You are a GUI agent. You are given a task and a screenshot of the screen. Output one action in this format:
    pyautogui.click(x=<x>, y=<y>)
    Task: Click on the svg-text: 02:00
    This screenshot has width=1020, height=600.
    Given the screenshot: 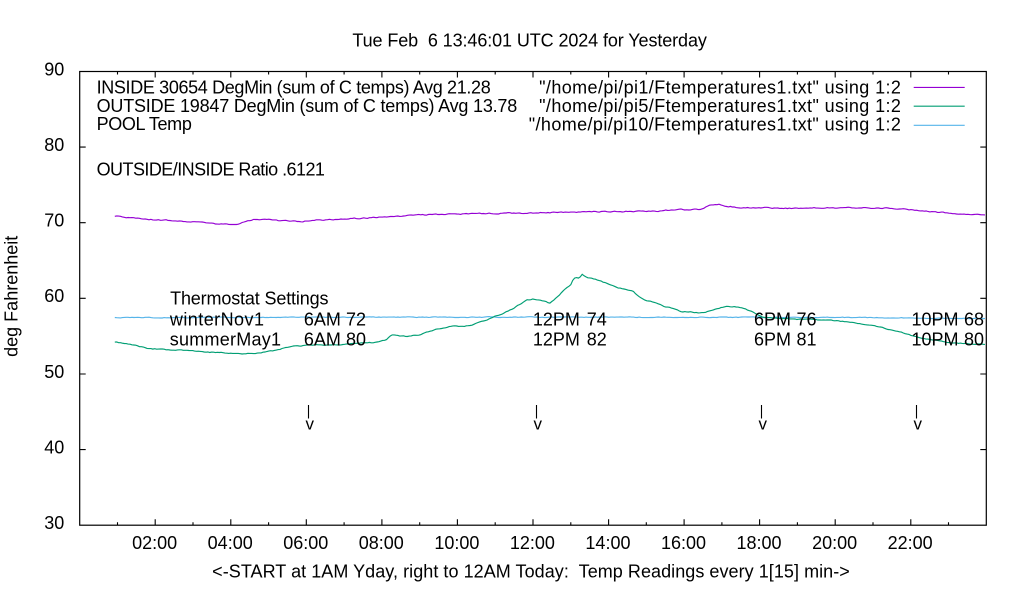 What is the action you would take?
    pyautogui.click(x=154, y=543)
    